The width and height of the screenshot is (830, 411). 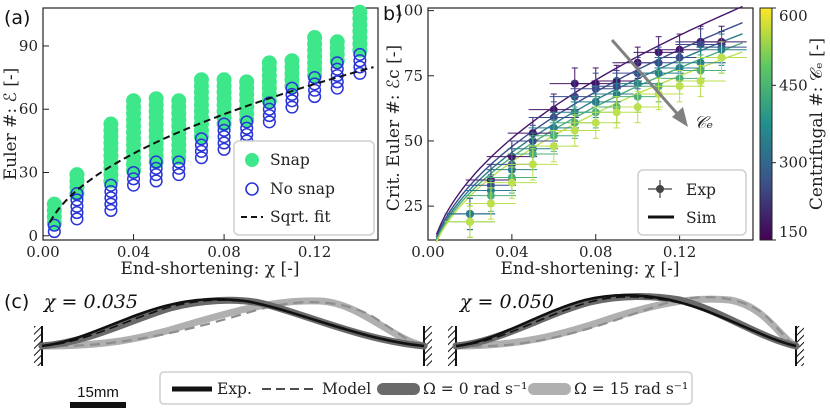 What do you see at coordinates (680, 117) in the screenshot?
I see `ce-arrow-head` at bounding box center [680, 117].